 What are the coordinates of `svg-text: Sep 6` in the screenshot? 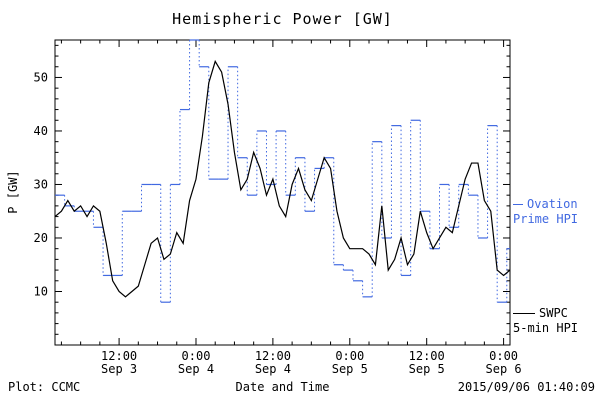 It's located at (504, 369).